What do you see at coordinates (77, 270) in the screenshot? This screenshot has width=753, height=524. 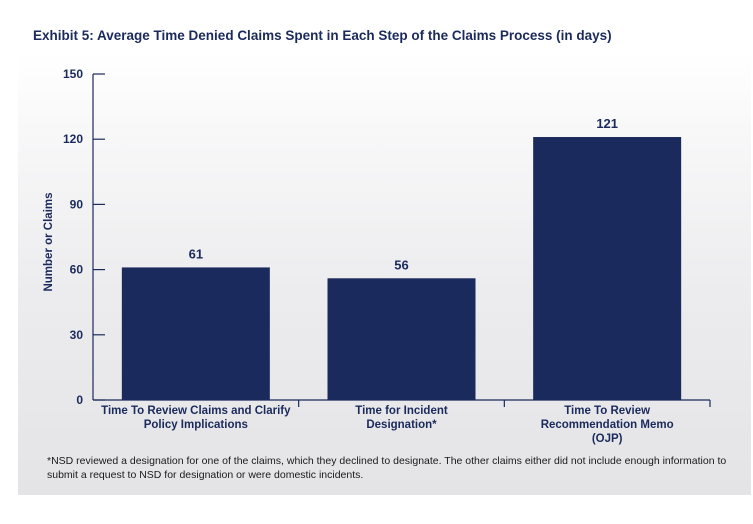 I see `y-tick-label: 60` at bounding box center [77, 270].